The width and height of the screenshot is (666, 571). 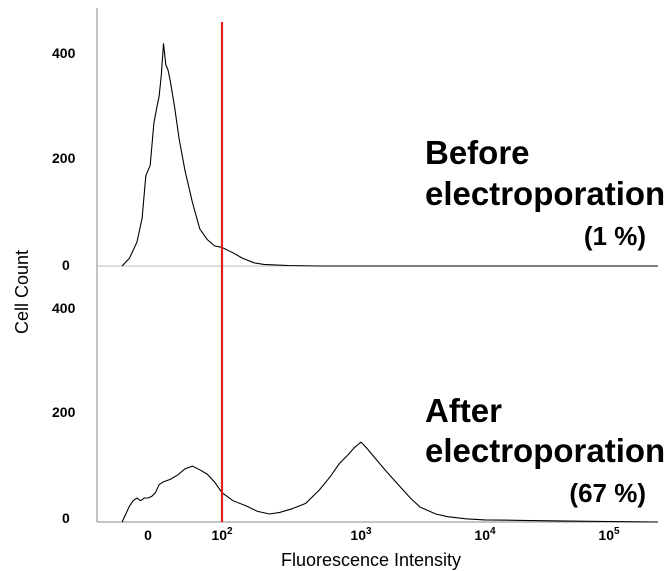 I want to click on x-tick-1e4-exp: 4, so click(x=493, y=531).